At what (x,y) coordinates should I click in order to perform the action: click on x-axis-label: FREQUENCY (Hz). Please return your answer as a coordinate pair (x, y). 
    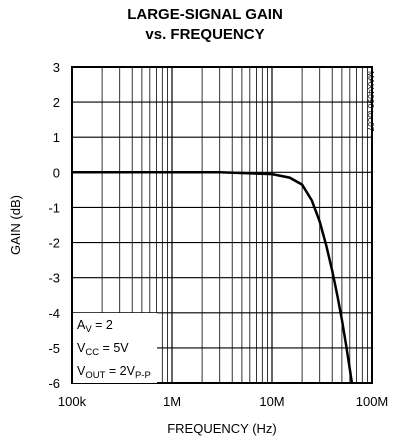
    Looking at the image, I should click on (222, 428).